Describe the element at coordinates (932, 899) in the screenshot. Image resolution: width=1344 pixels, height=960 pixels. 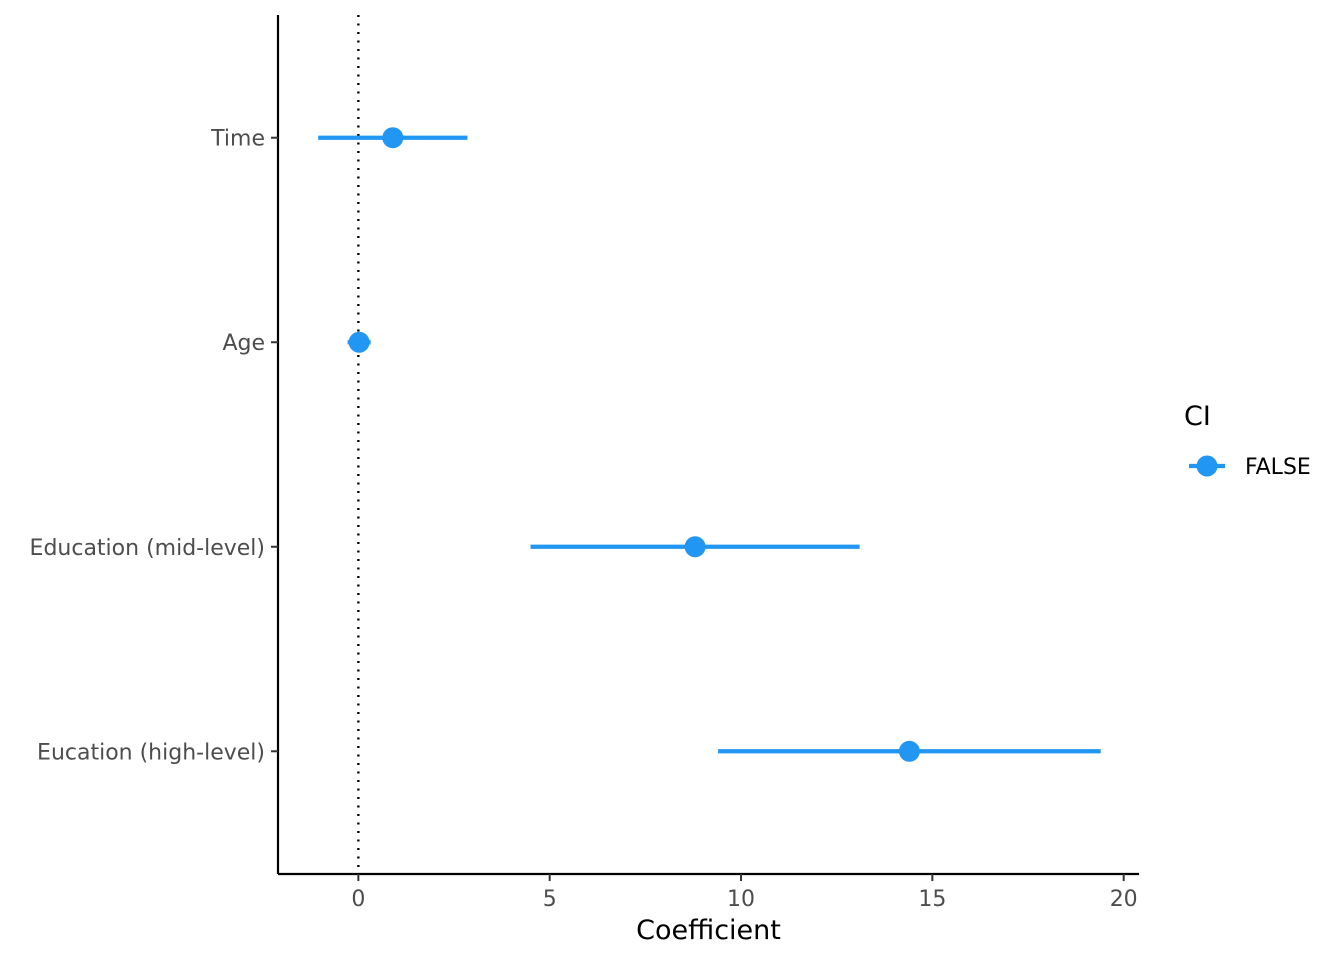
I see `x-tick-label: 15` at that location.